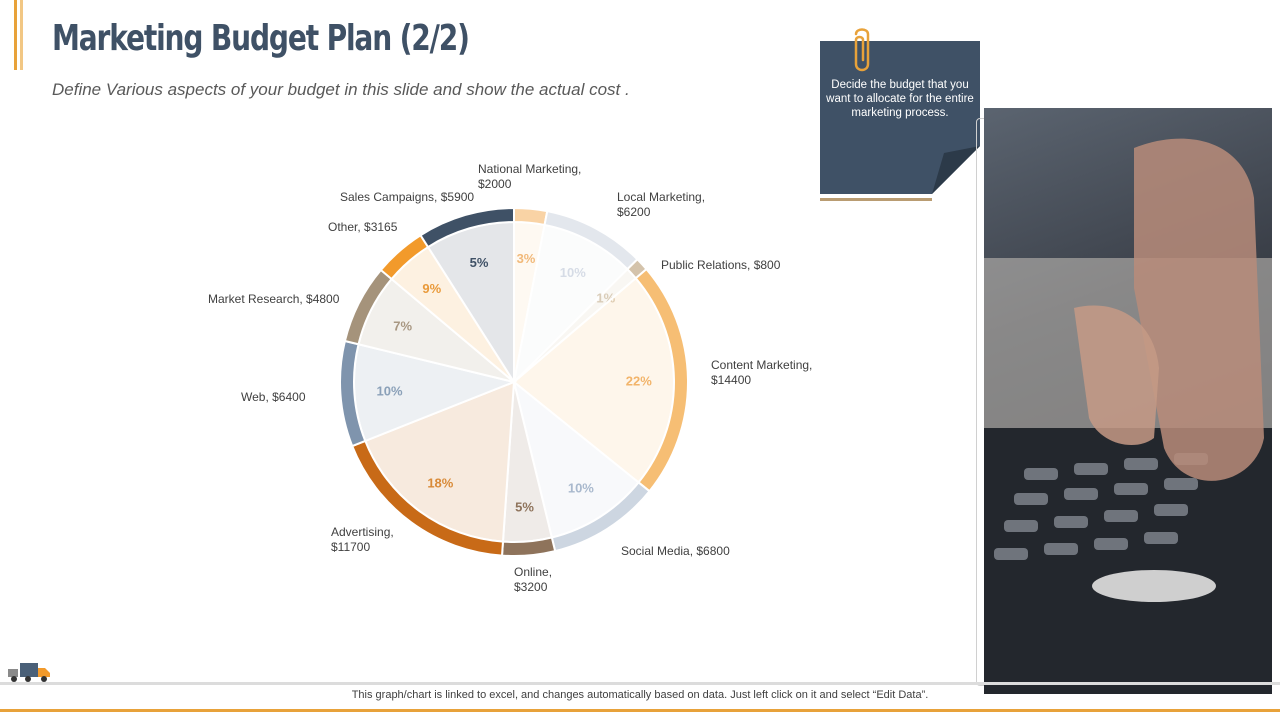 The image size is (1280, 720). What do you see at coordinates (761, 373) in the screenshot?
I see `pie-category-label: Content Marketing, $14400` at bounding box center [761, 373].